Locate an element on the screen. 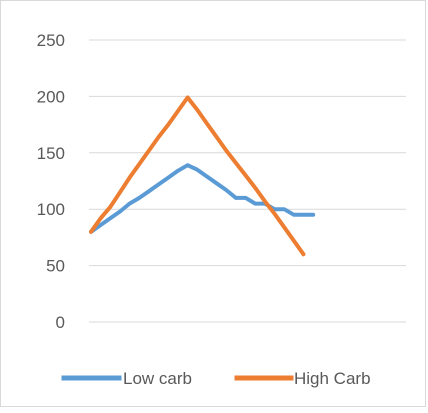  y-tick-label-200: 200 is located at coordinates (51, 96).